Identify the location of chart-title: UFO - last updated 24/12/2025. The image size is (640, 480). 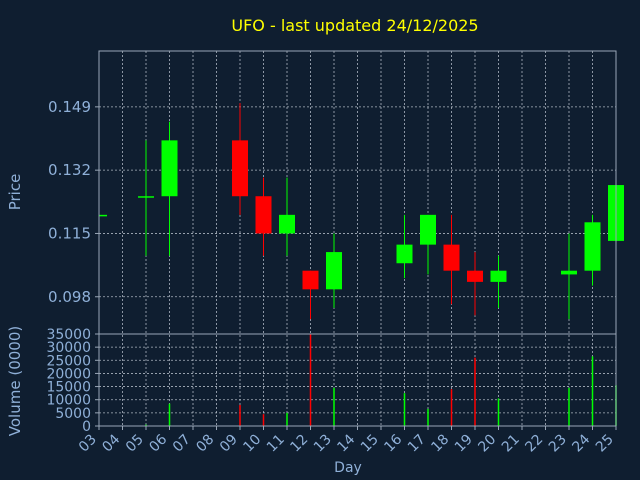
(354, 25).